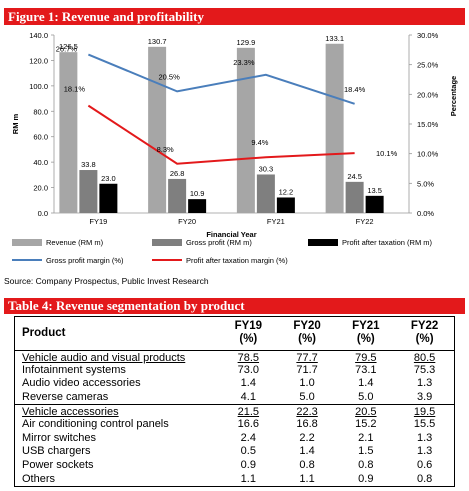 The image size is (469, 491). I want to click on row-value: 78.5, so click(248, 357).